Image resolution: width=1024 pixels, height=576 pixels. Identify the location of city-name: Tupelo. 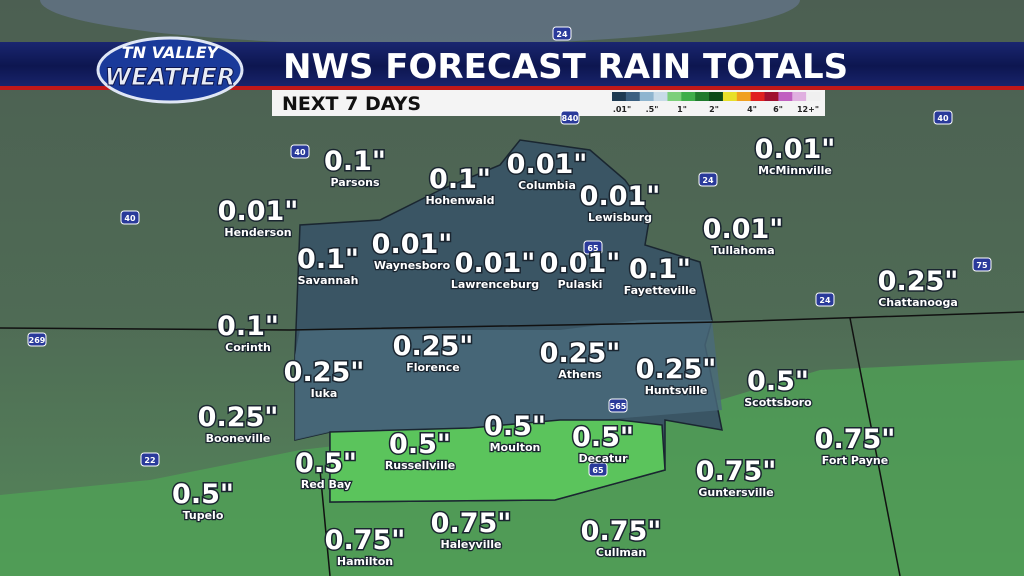
(203, 515).